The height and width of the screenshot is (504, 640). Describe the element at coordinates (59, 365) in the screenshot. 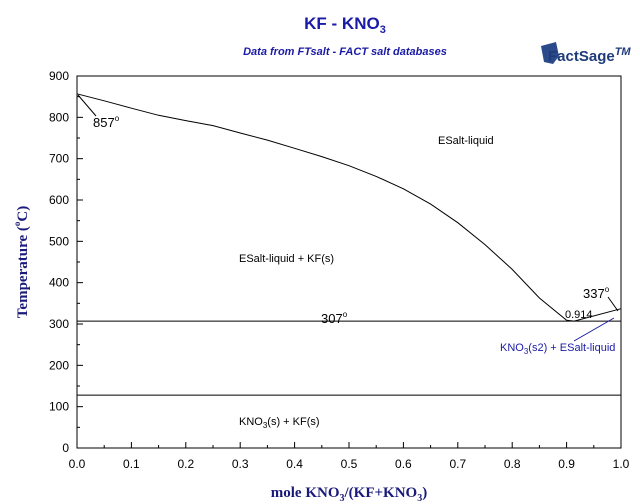

I see `y-tick-label-2: 200` at that location.